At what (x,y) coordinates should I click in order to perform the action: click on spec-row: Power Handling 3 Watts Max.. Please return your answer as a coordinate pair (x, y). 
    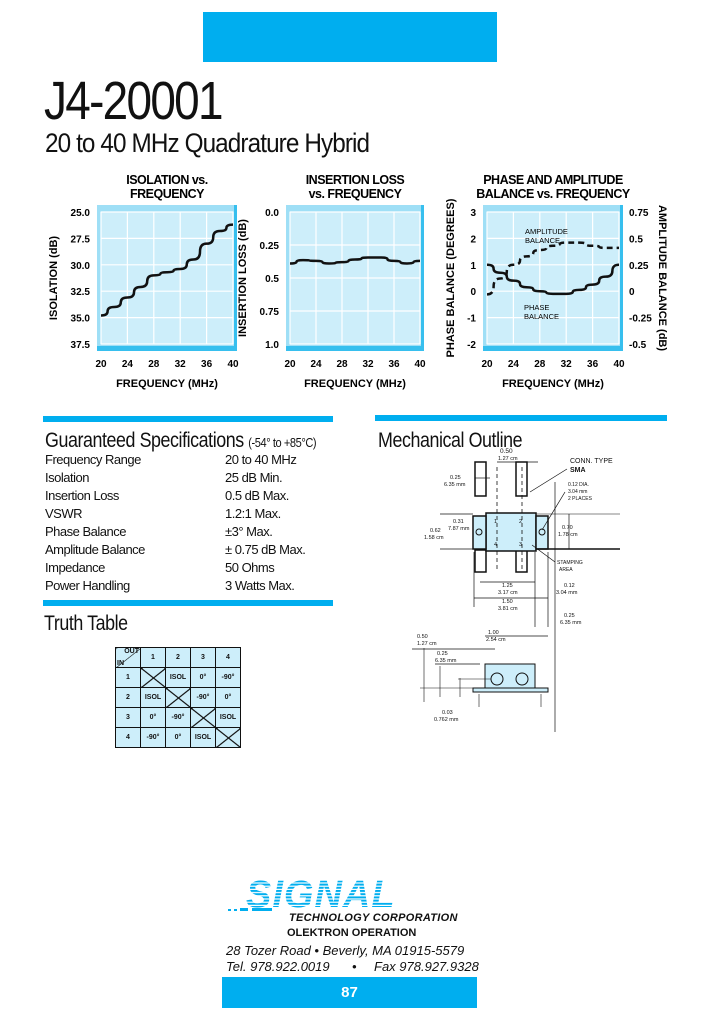
    Looking at the image, I should click on (190, 587).